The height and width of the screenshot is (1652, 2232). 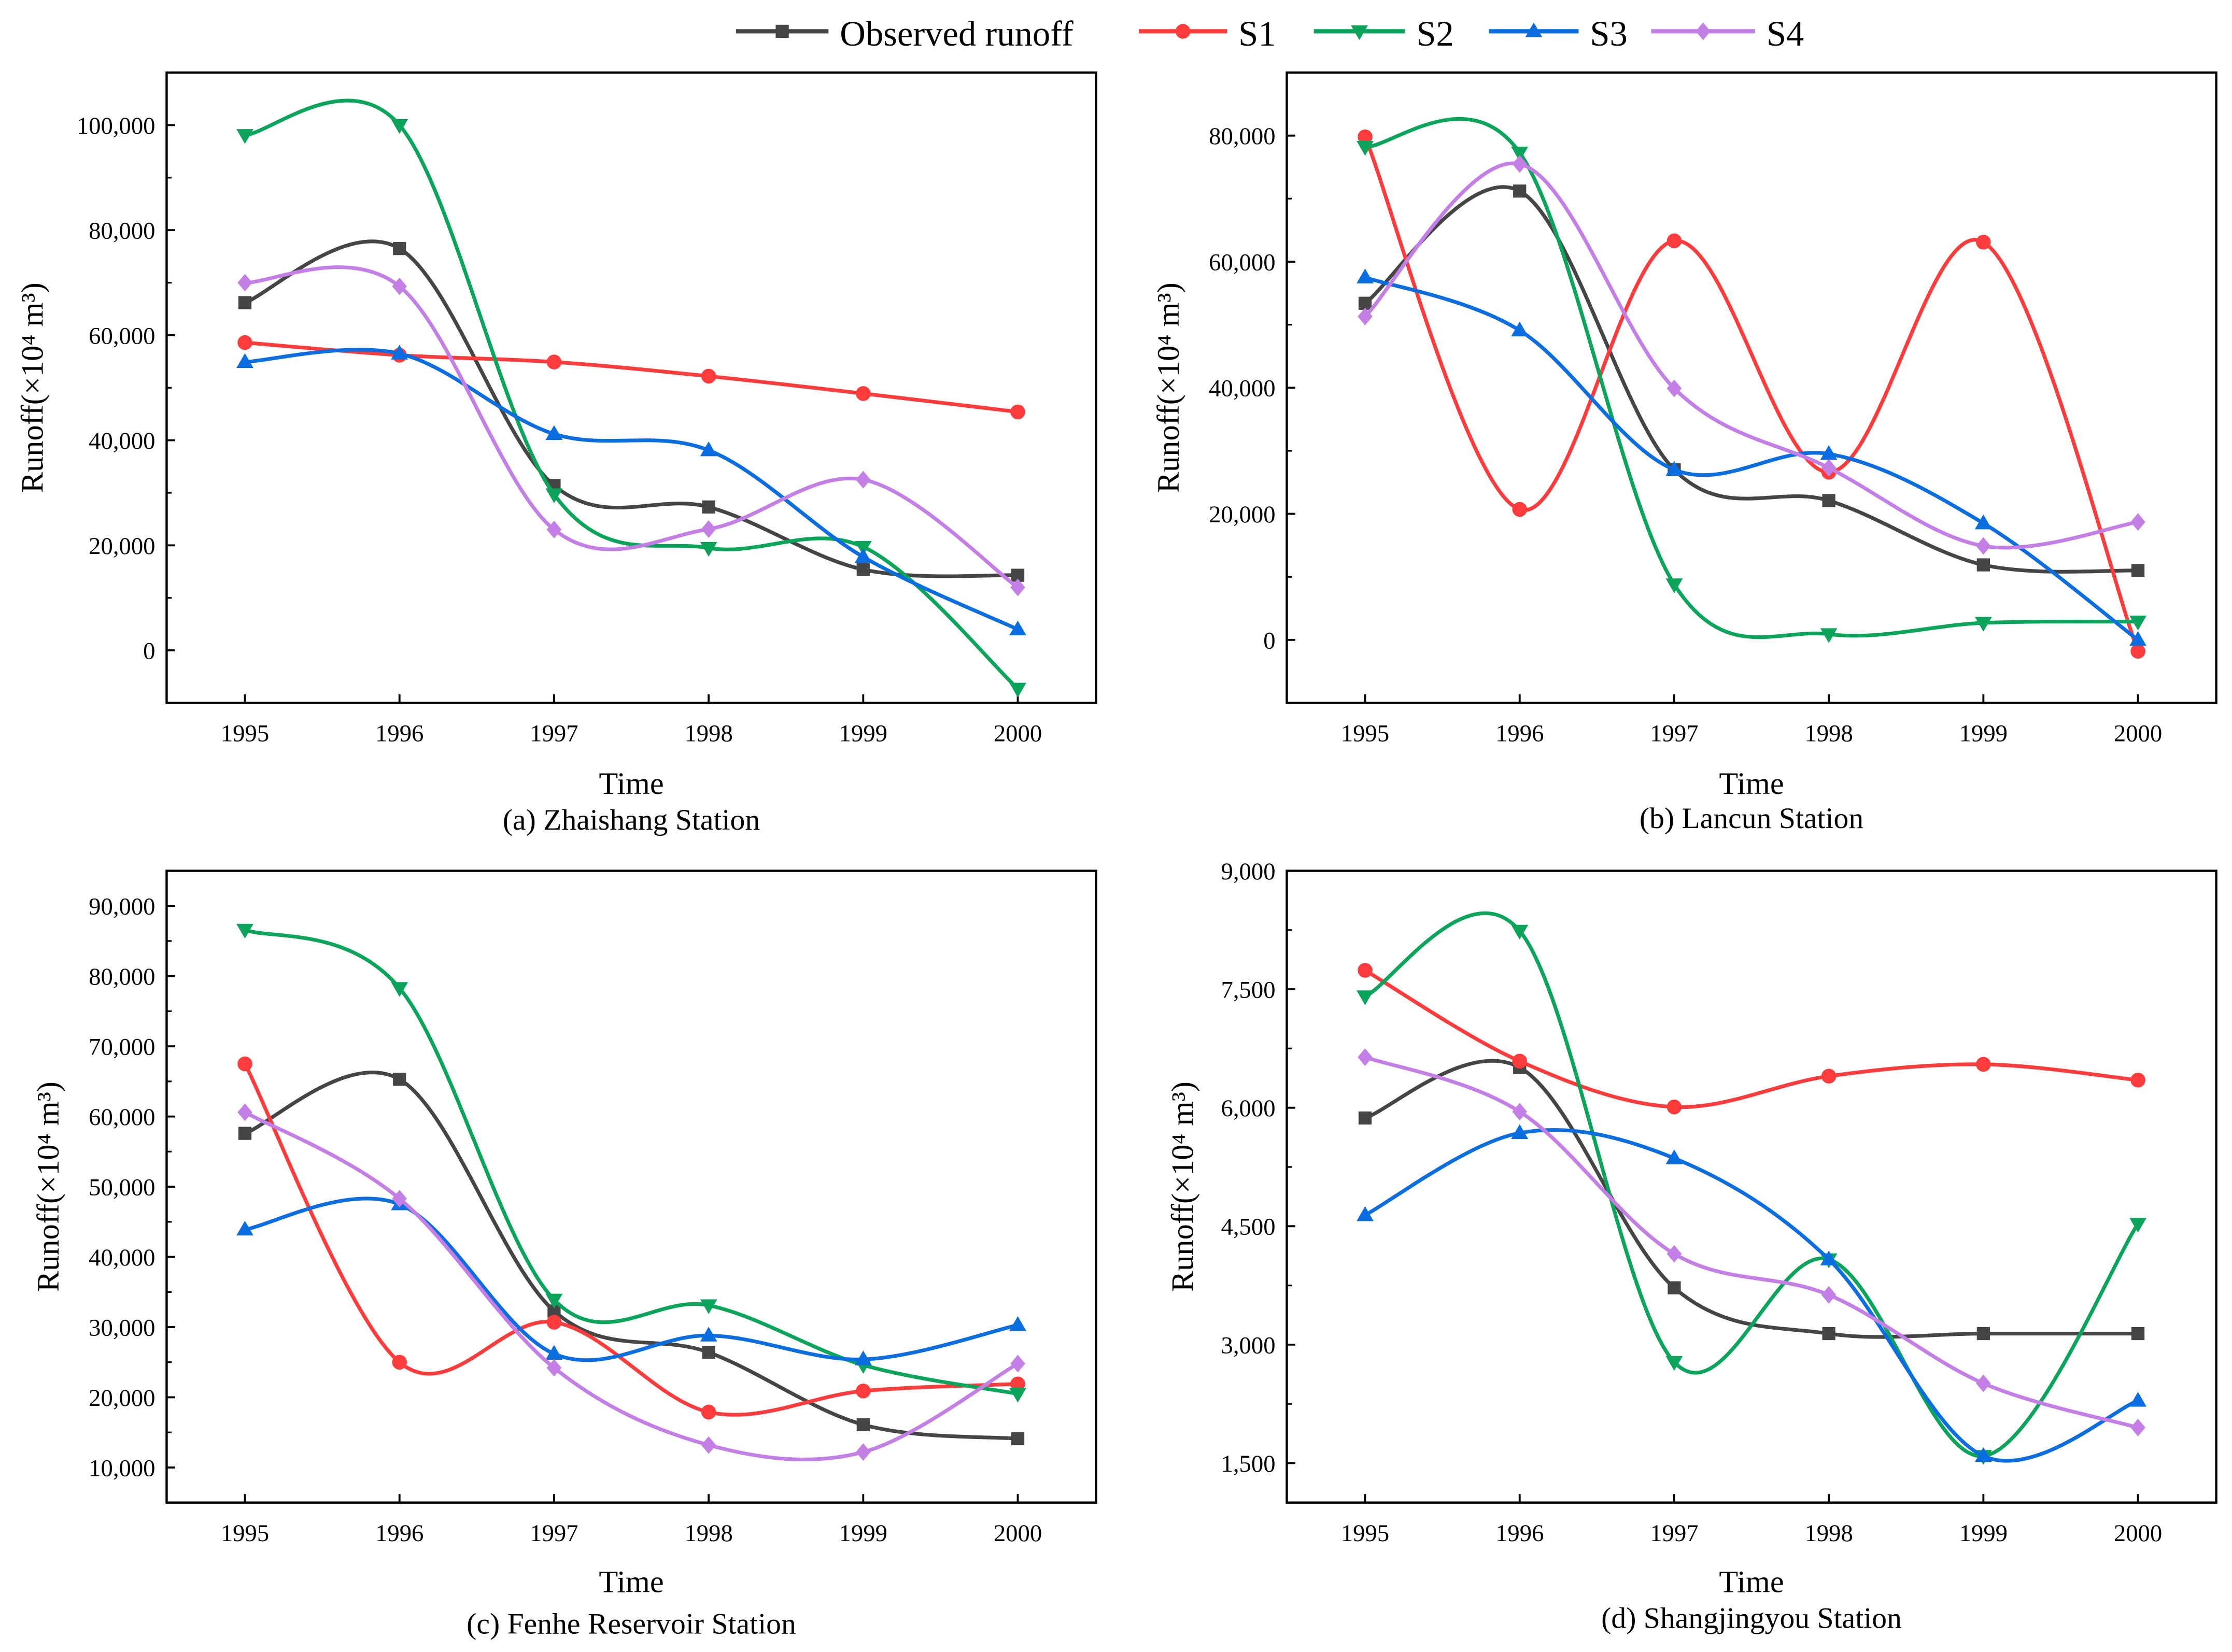 I want to click on y-tick-label: 20,000, so click(x=122, y=1398).